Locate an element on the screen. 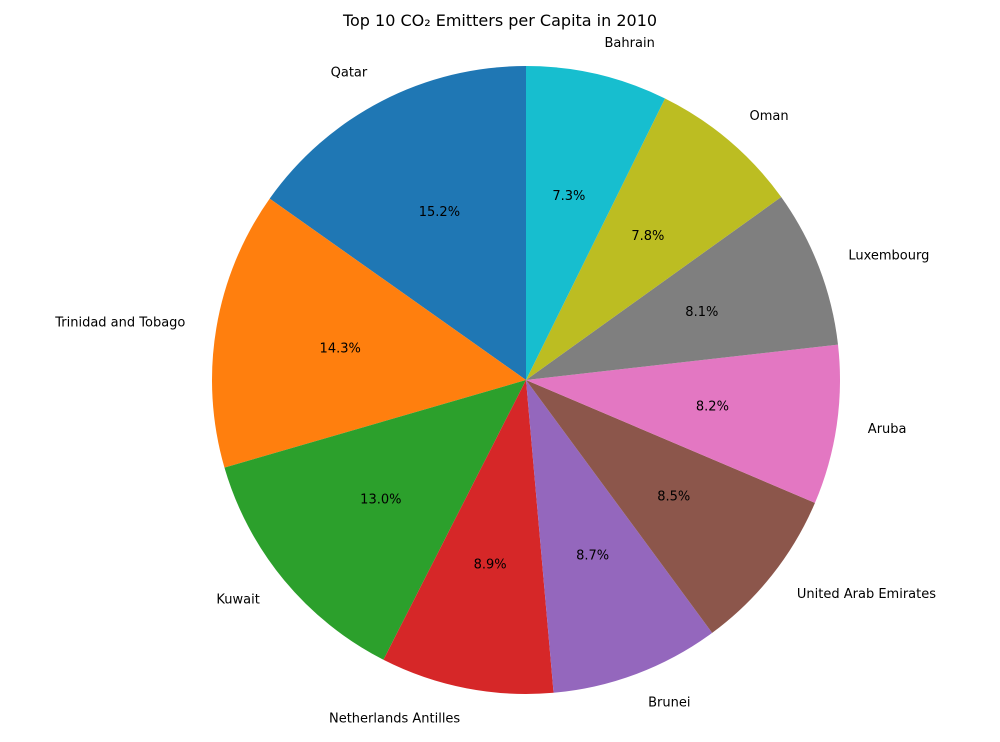 This screenshot has width=1000, height=742. slice-percent-united-arab-emirates: 8.5% is located at coordinates (673, 496).